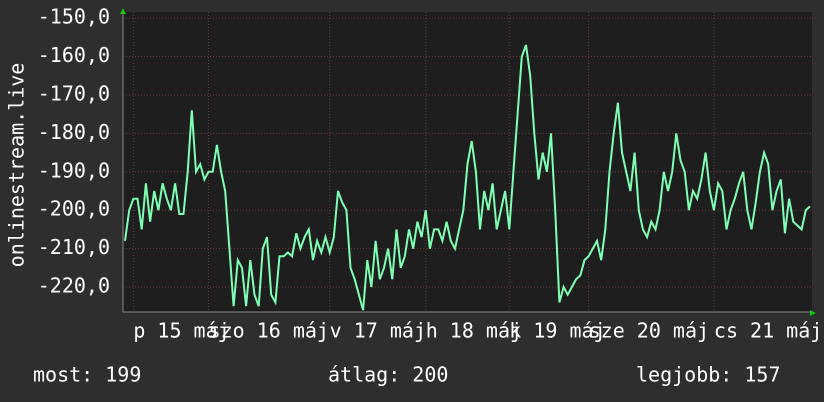 The image size is (824, 402). I want to click on x-tick-label: k 19 máj, so click(557, 331).